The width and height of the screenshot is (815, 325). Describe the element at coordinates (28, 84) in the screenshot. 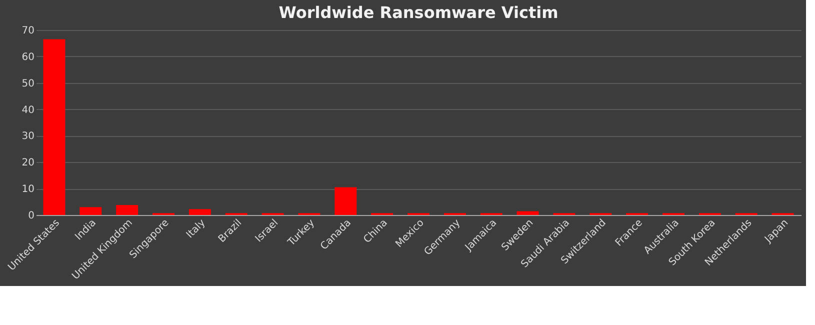

I see `y-tick-label: 50` at that location.